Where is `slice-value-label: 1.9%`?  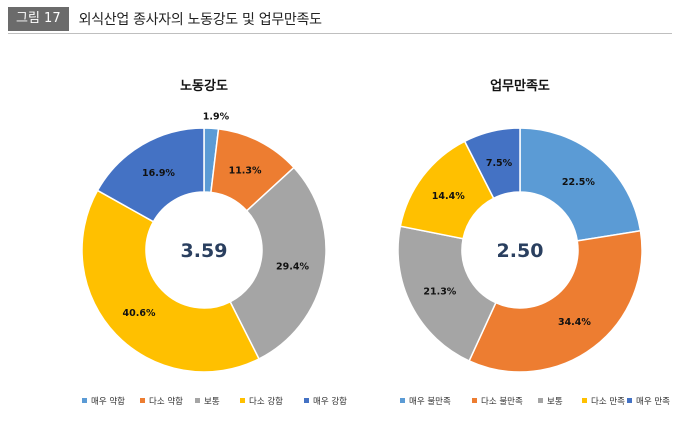 slice-value-label: 1.9% is located at coordinates (216, 117).